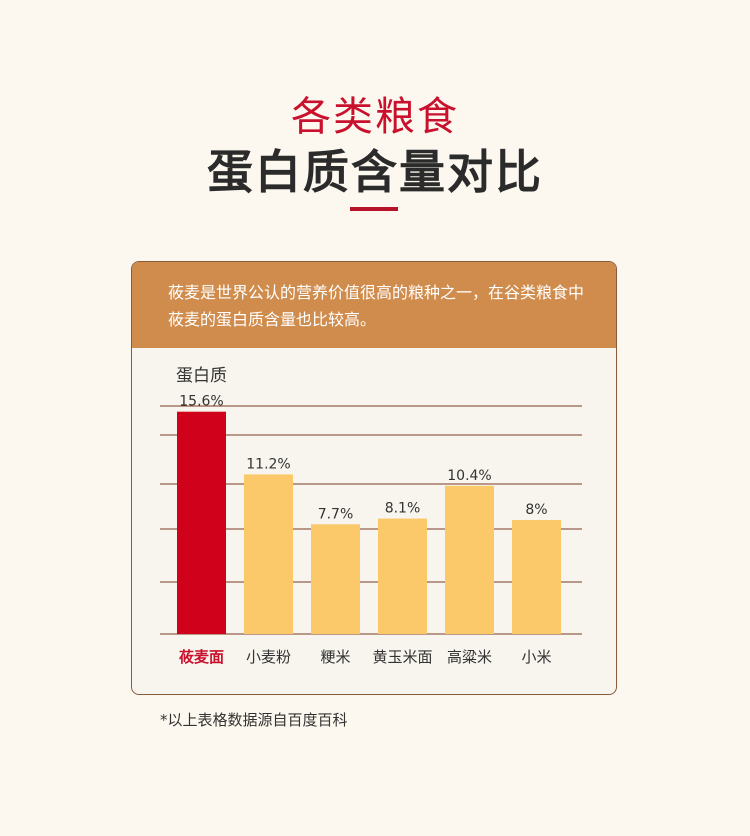  Describe the element at coordinates (335, 657) in the screenshot. I see `category-label-2: 粳米` at that location.